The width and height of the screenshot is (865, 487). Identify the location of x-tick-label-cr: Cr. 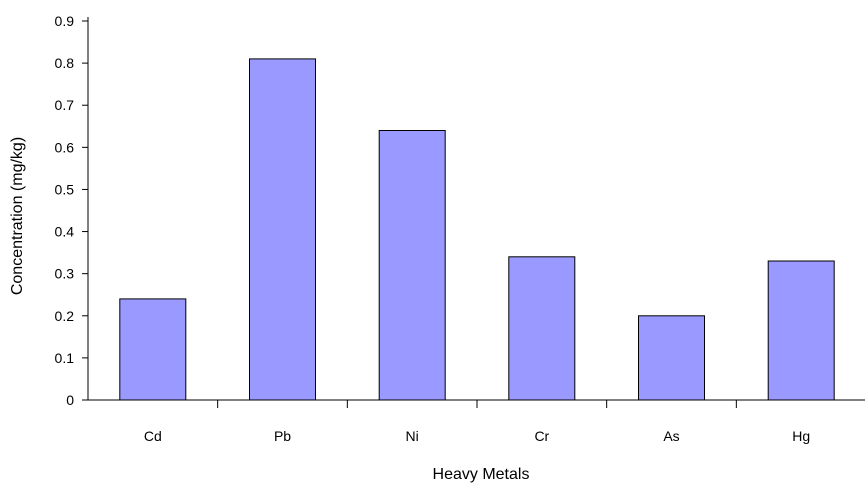
(541, 436).